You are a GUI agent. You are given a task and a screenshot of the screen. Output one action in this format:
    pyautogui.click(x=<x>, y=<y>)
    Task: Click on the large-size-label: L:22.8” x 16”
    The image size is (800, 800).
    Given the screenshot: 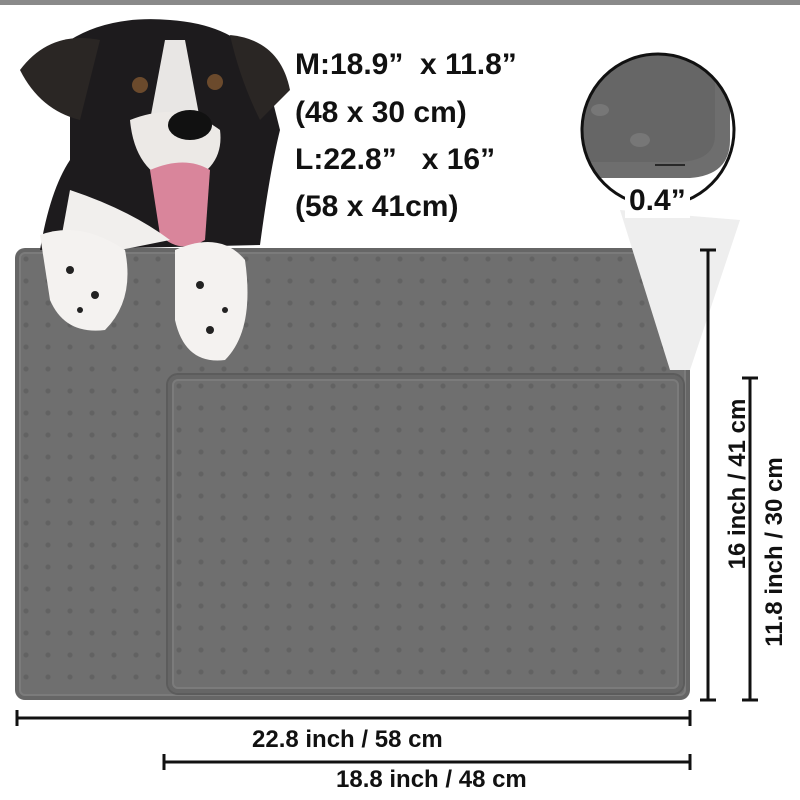 What is the action you would take?
    pyautogui.click(x=395, y=159)
    